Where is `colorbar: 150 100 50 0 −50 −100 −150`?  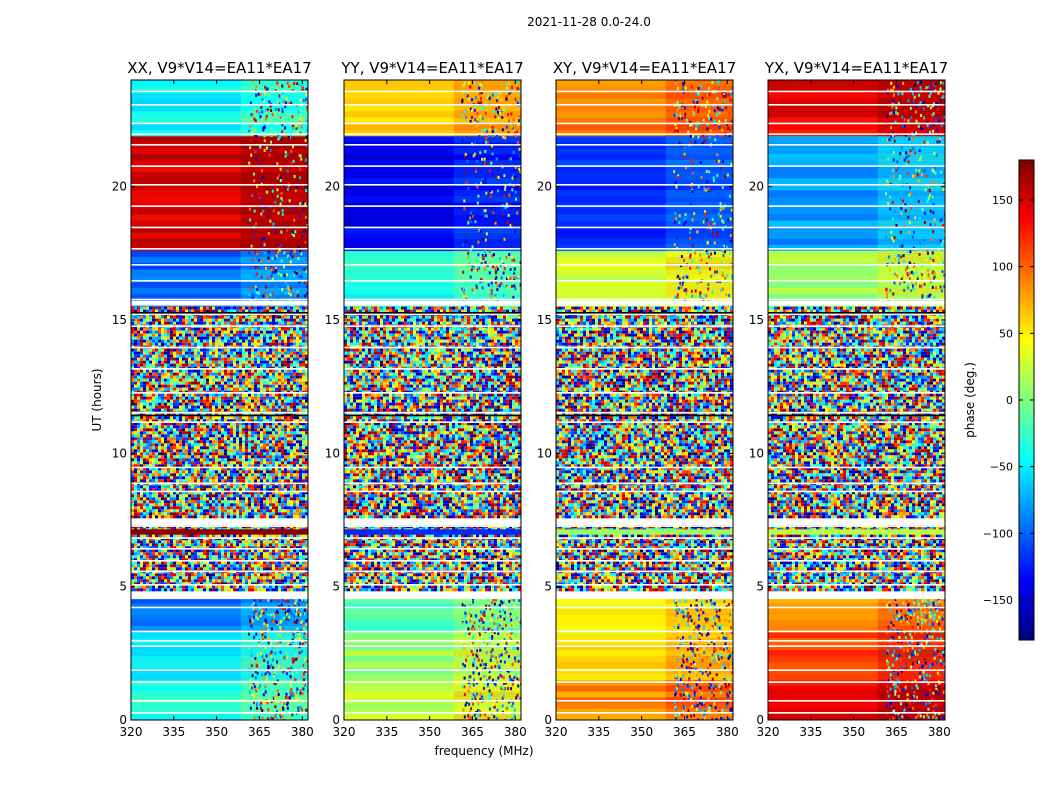
colorbar: 150 100 50 0 −50 −100 −150 is located at coordinates (1008, 400).